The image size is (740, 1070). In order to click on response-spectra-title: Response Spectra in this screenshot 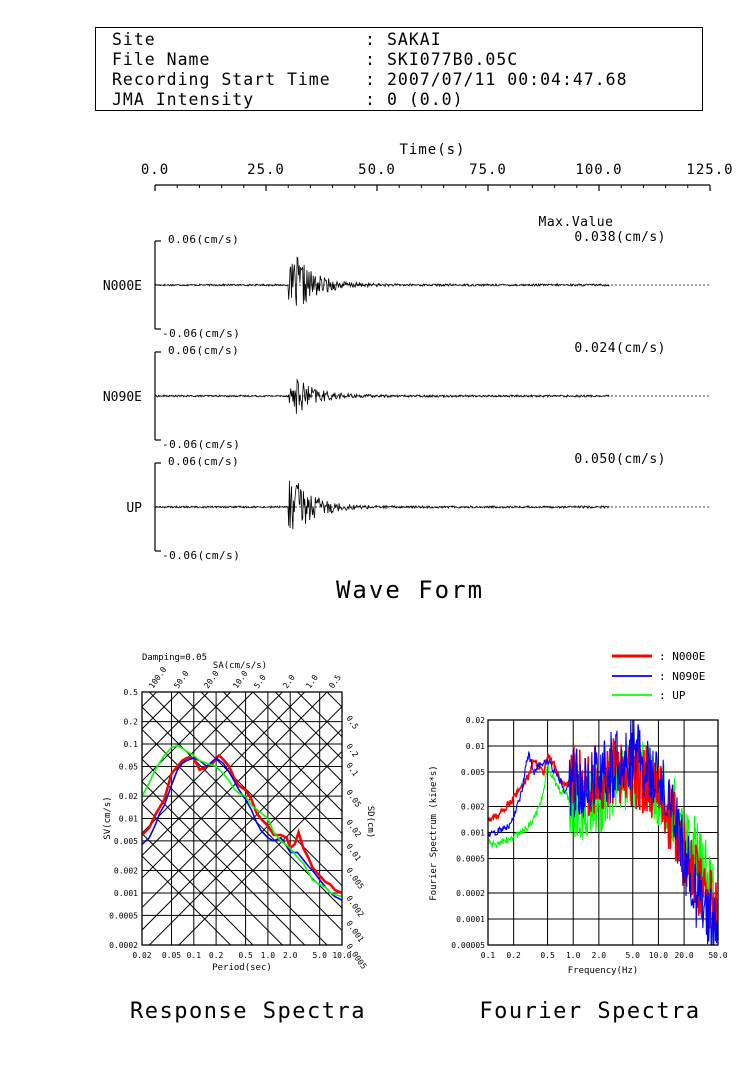, I will do `click(248, 1011)`.